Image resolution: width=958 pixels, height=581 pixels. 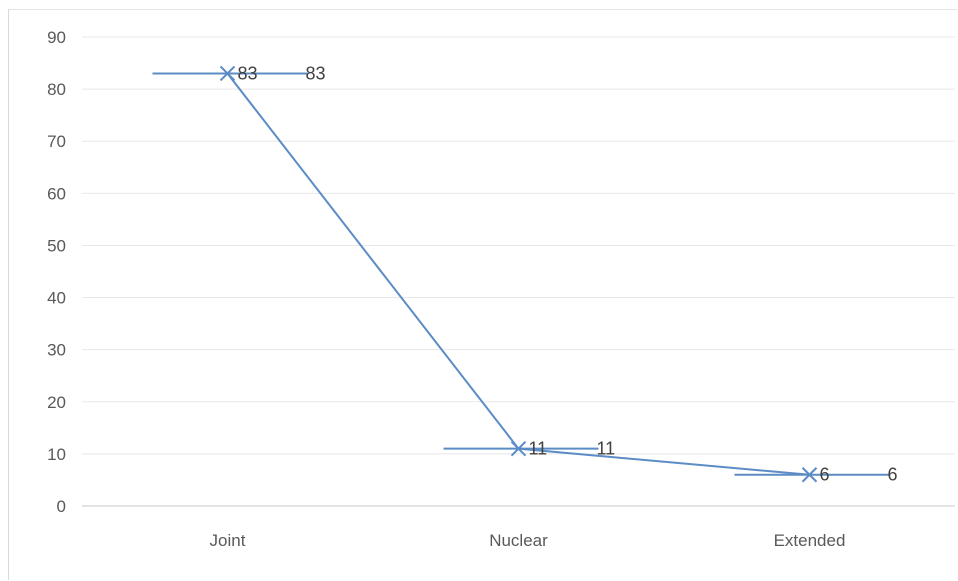 What do you see at coordinates (61, 506) in the screenshot?
I see `y-tick-label: 0` at bounding box center [61, 506].